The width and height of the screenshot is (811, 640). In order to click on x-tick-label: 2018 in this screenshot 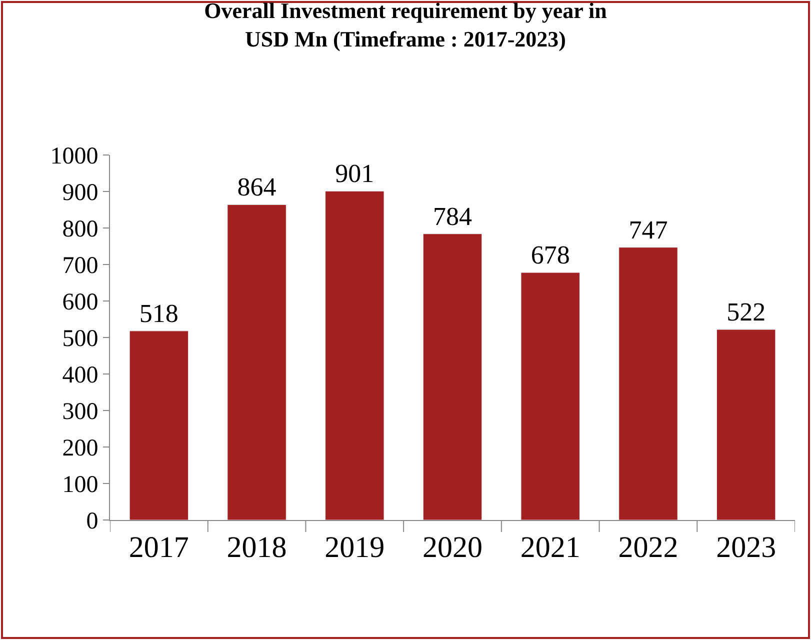, I will do `click(256, 547)`.